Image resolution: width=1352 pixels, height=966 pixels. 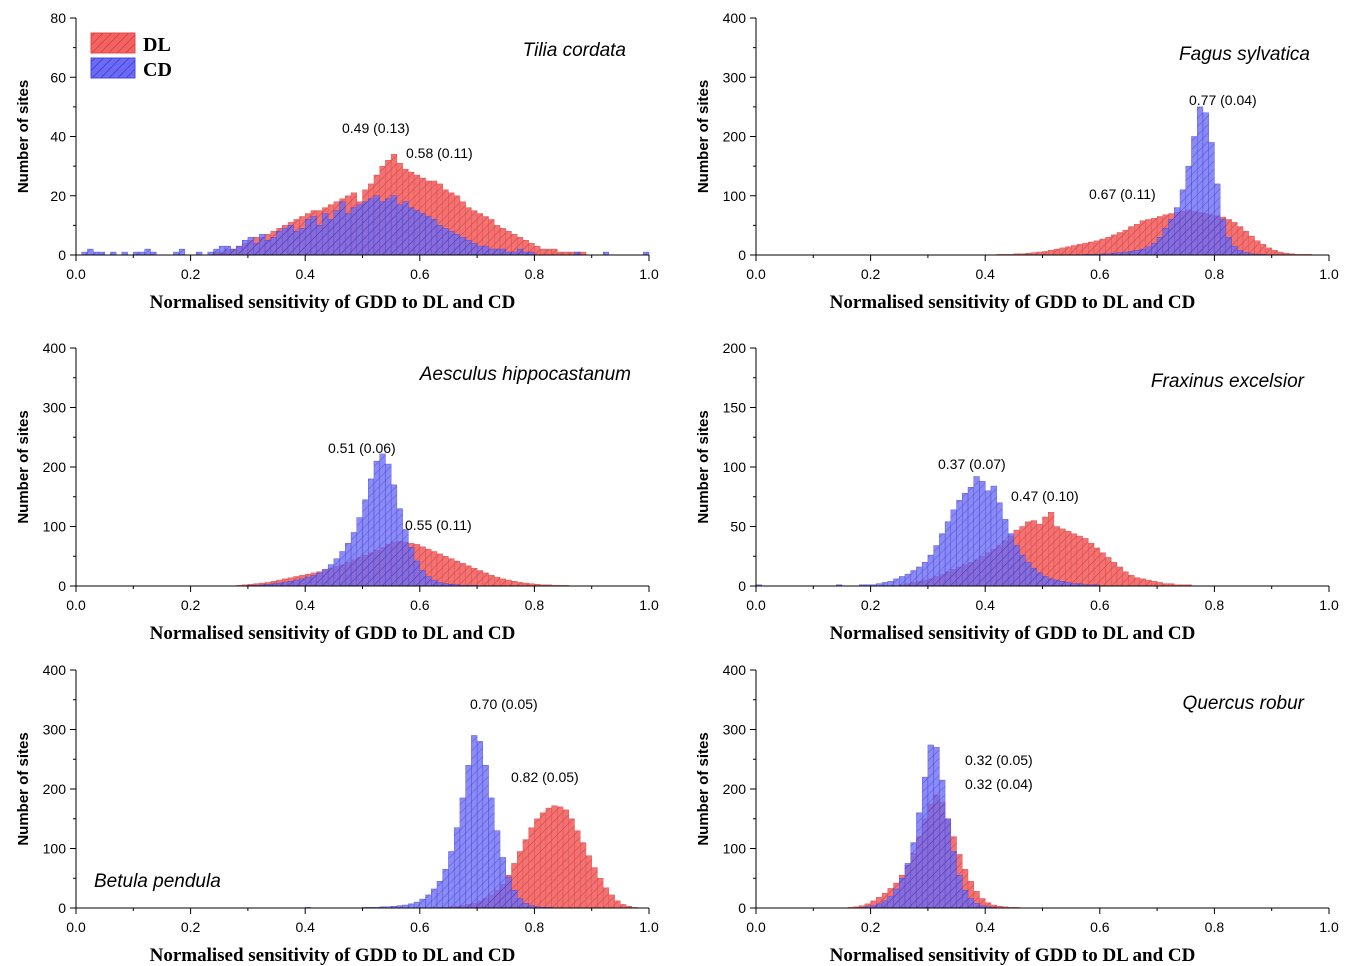 What do you see at coordinates (55, 467) in the screenshot?
I see `y-tick-label: 200` at bounding box center [55, 467].